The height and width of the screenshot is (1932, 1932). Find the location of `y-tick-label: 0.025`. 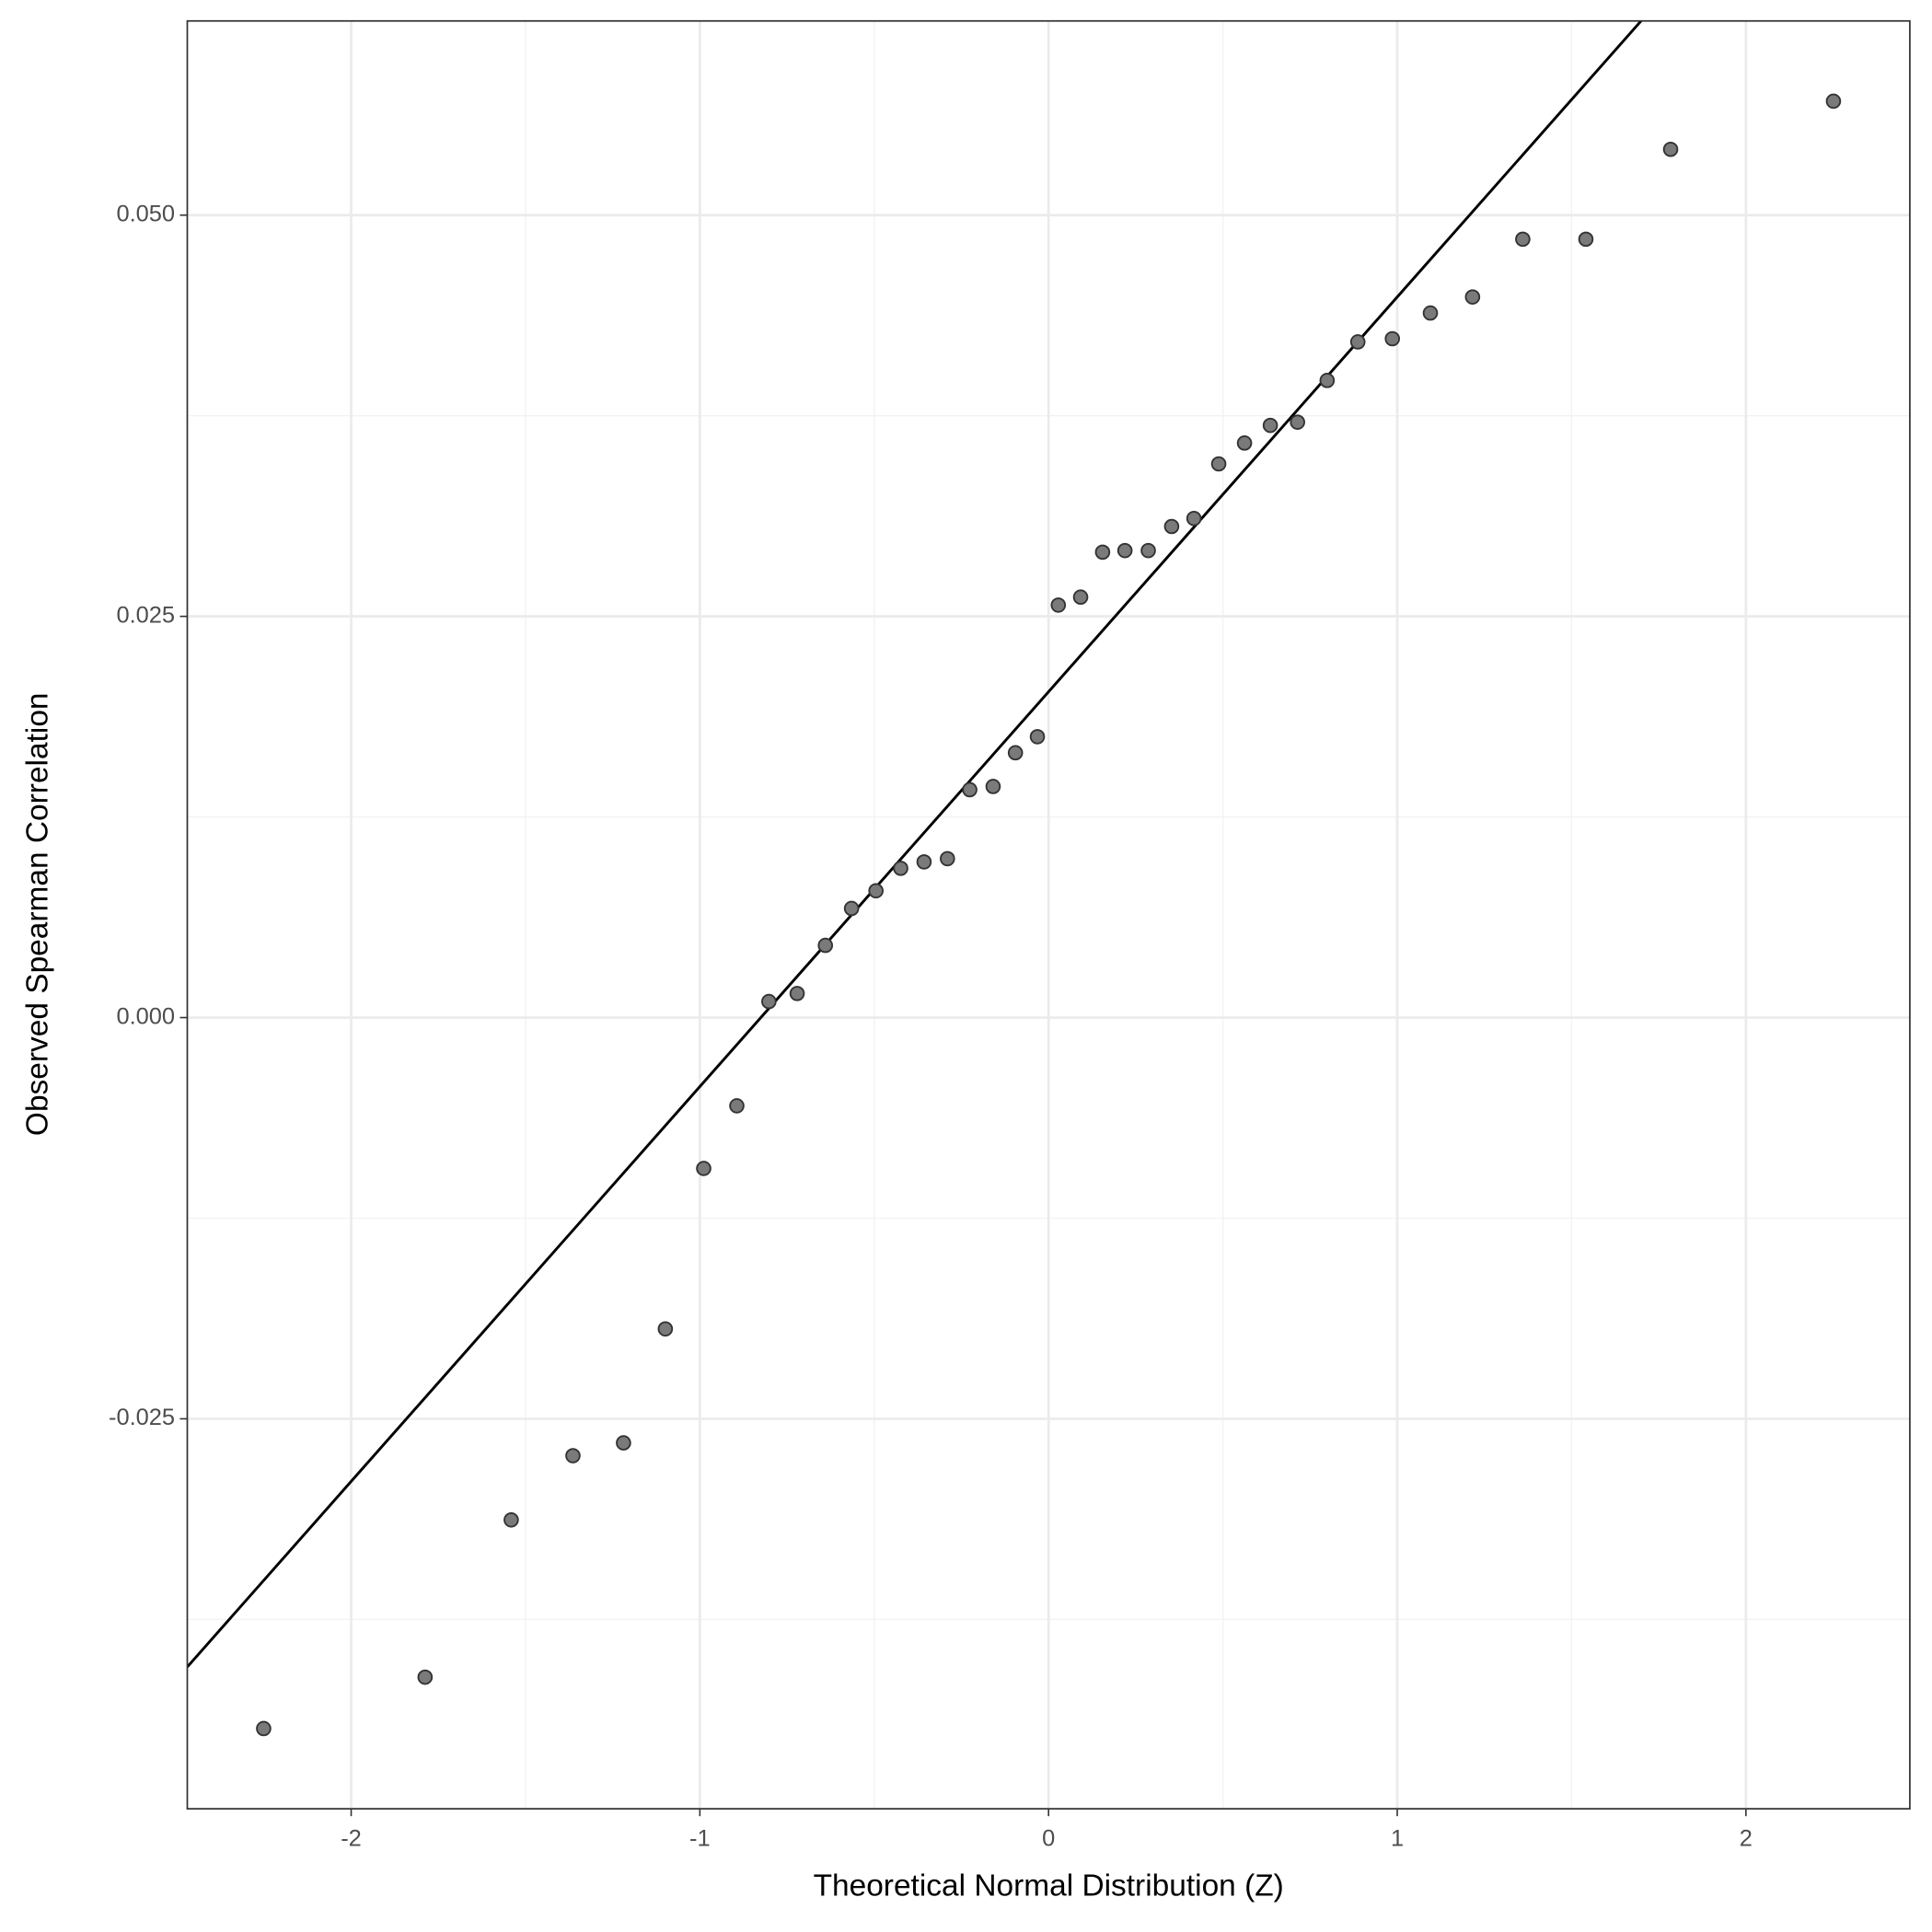

y-tick-label: 0.025 is located at coordinates (145, 615).